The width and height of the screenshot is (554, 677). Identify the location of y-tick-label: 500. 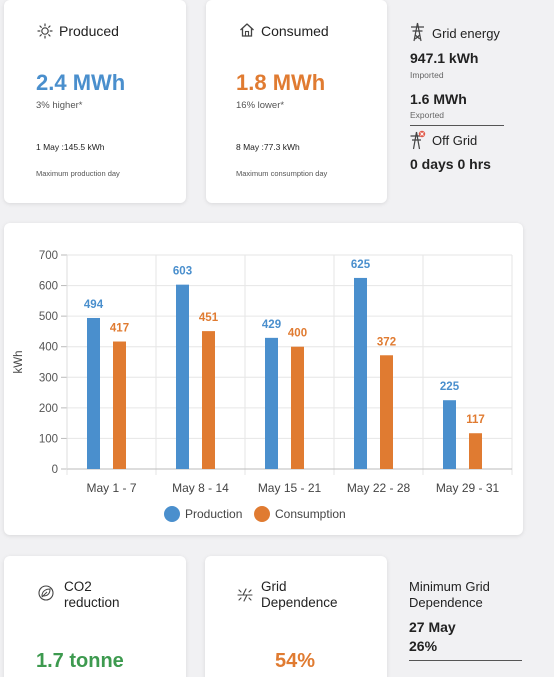
(48, 317).